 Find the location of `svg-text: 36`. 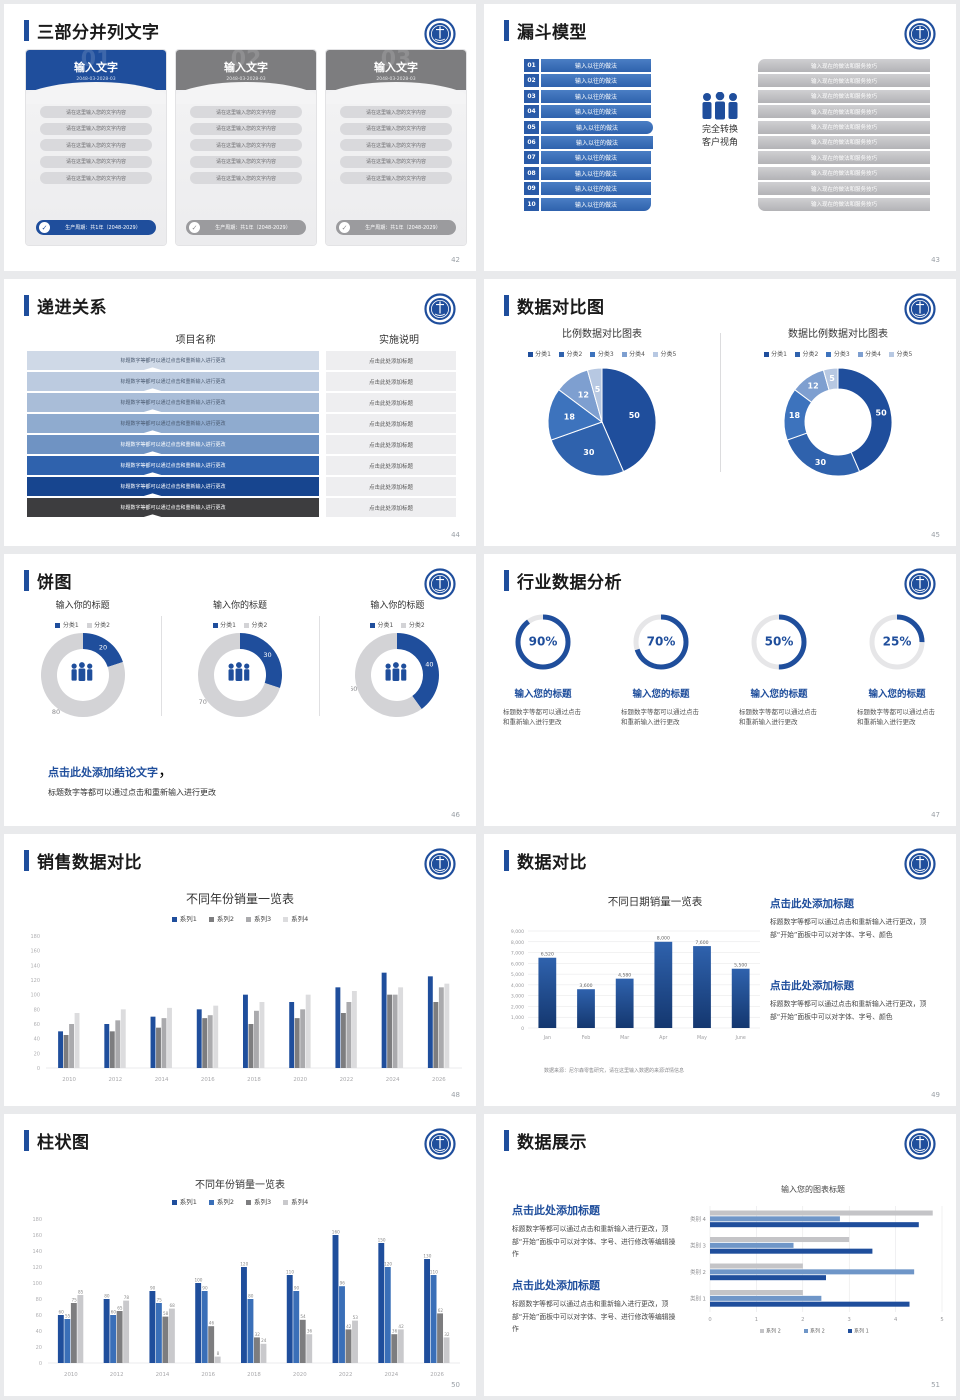

svg-text: 36 is located at coordinates (395, 1331).